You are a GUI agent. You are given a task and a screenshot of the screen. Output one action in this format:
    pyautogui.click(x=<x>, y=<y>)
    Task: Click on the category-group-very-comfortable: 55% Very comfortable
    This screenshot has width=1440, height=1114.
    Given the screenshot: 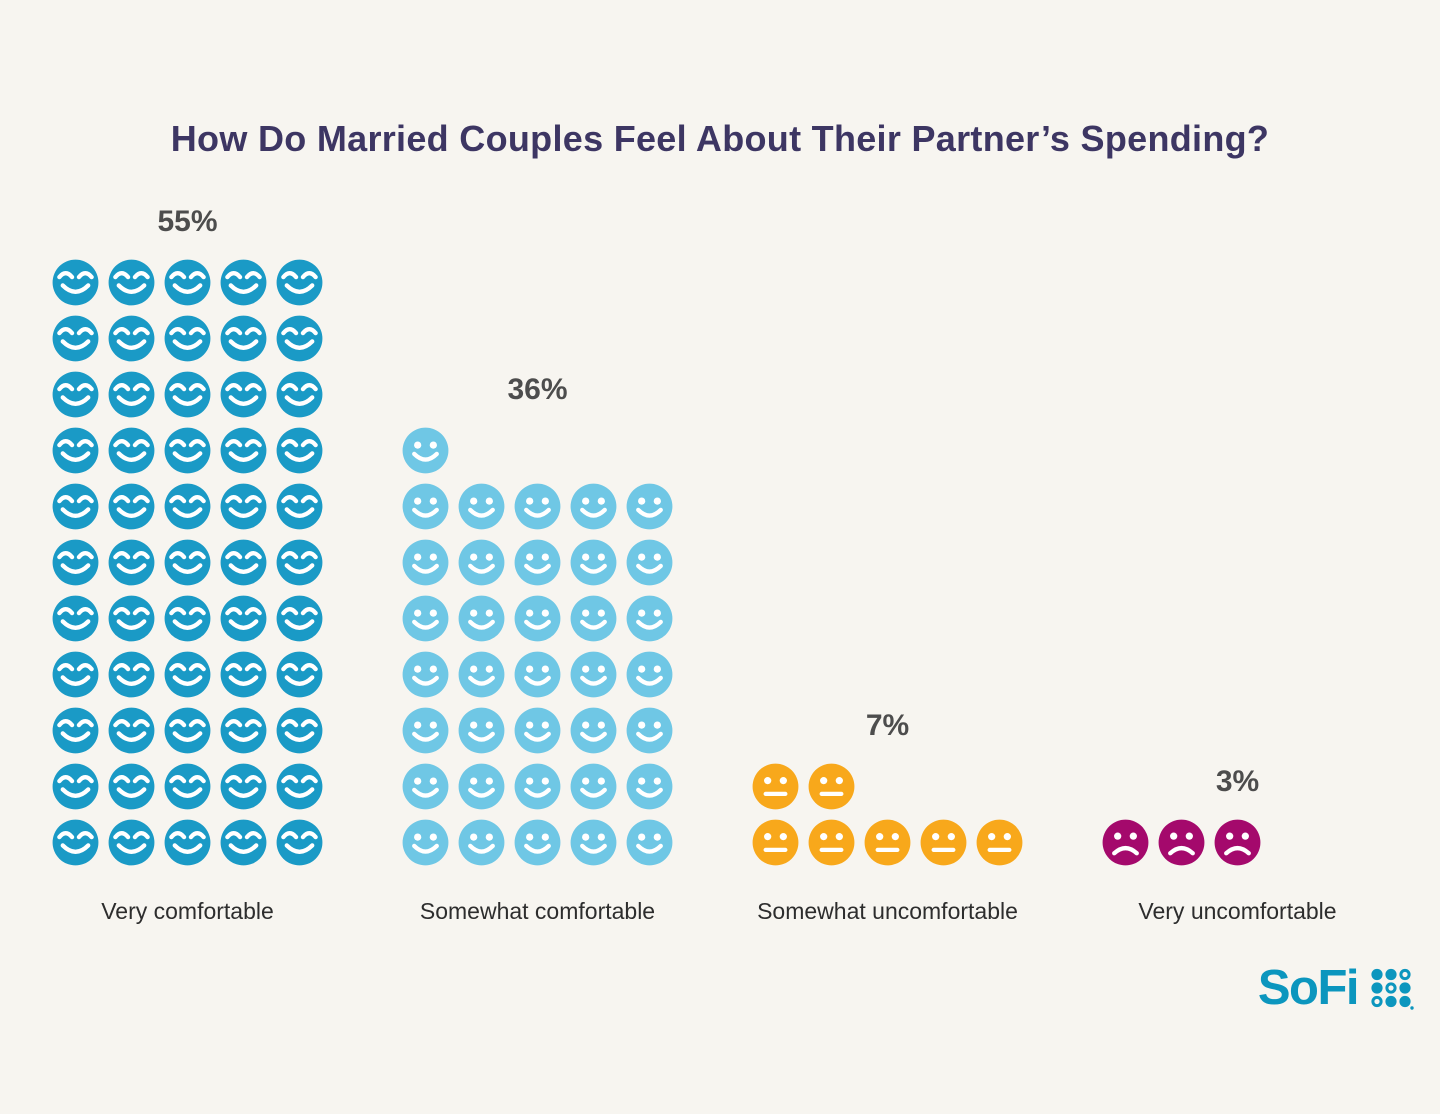 What is the action you would take?
    pyautogui.click(x=187, y=565)
    